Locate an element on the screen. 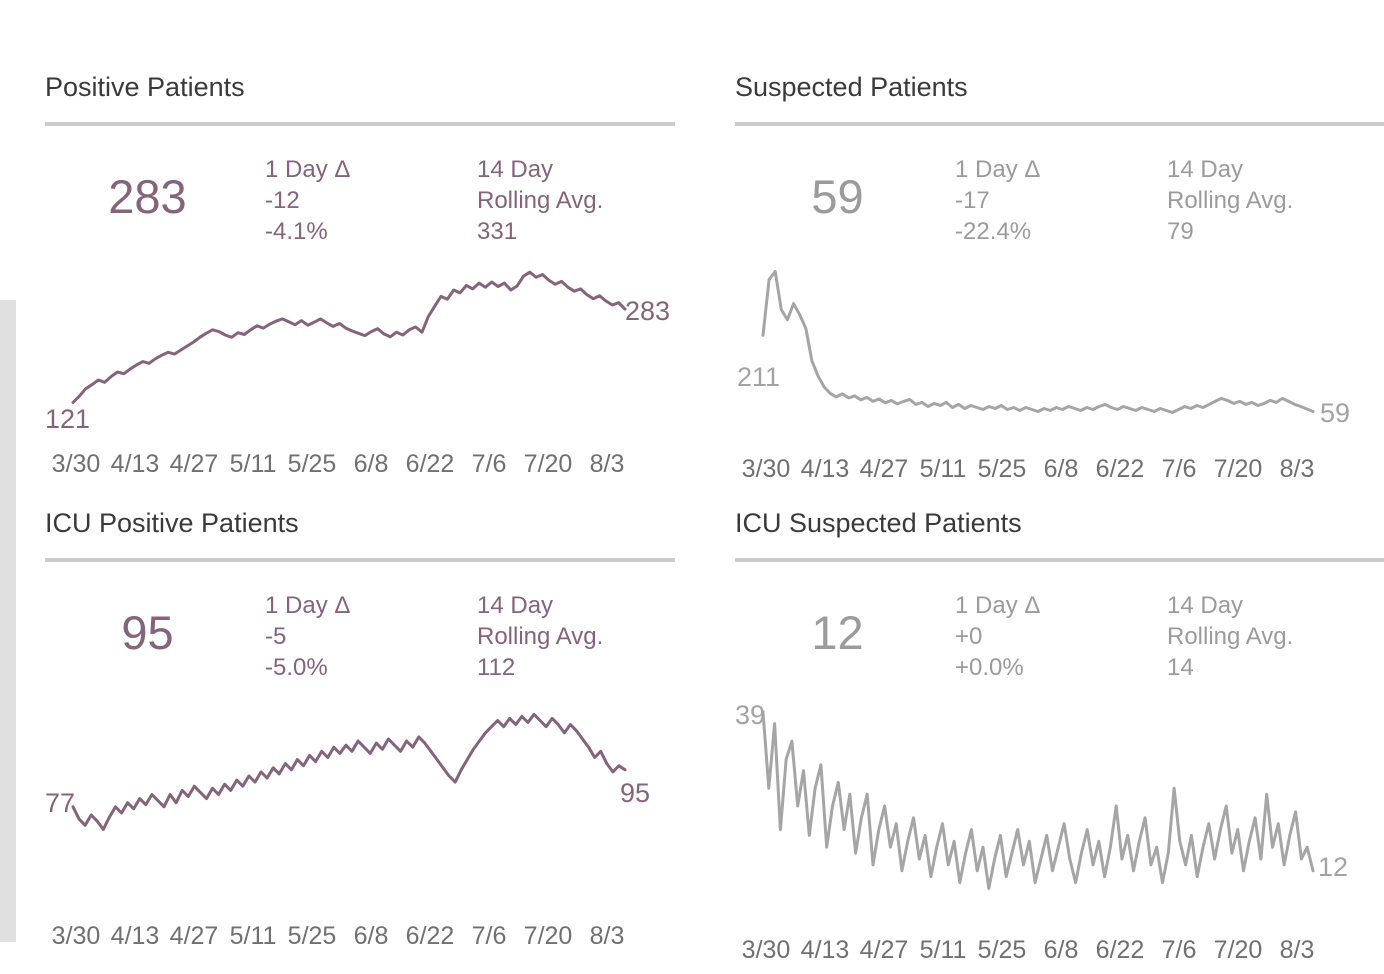 This screenshot has width=1384, height=974. suspected-patients-line-chart is located at coordinates (1038, 342).